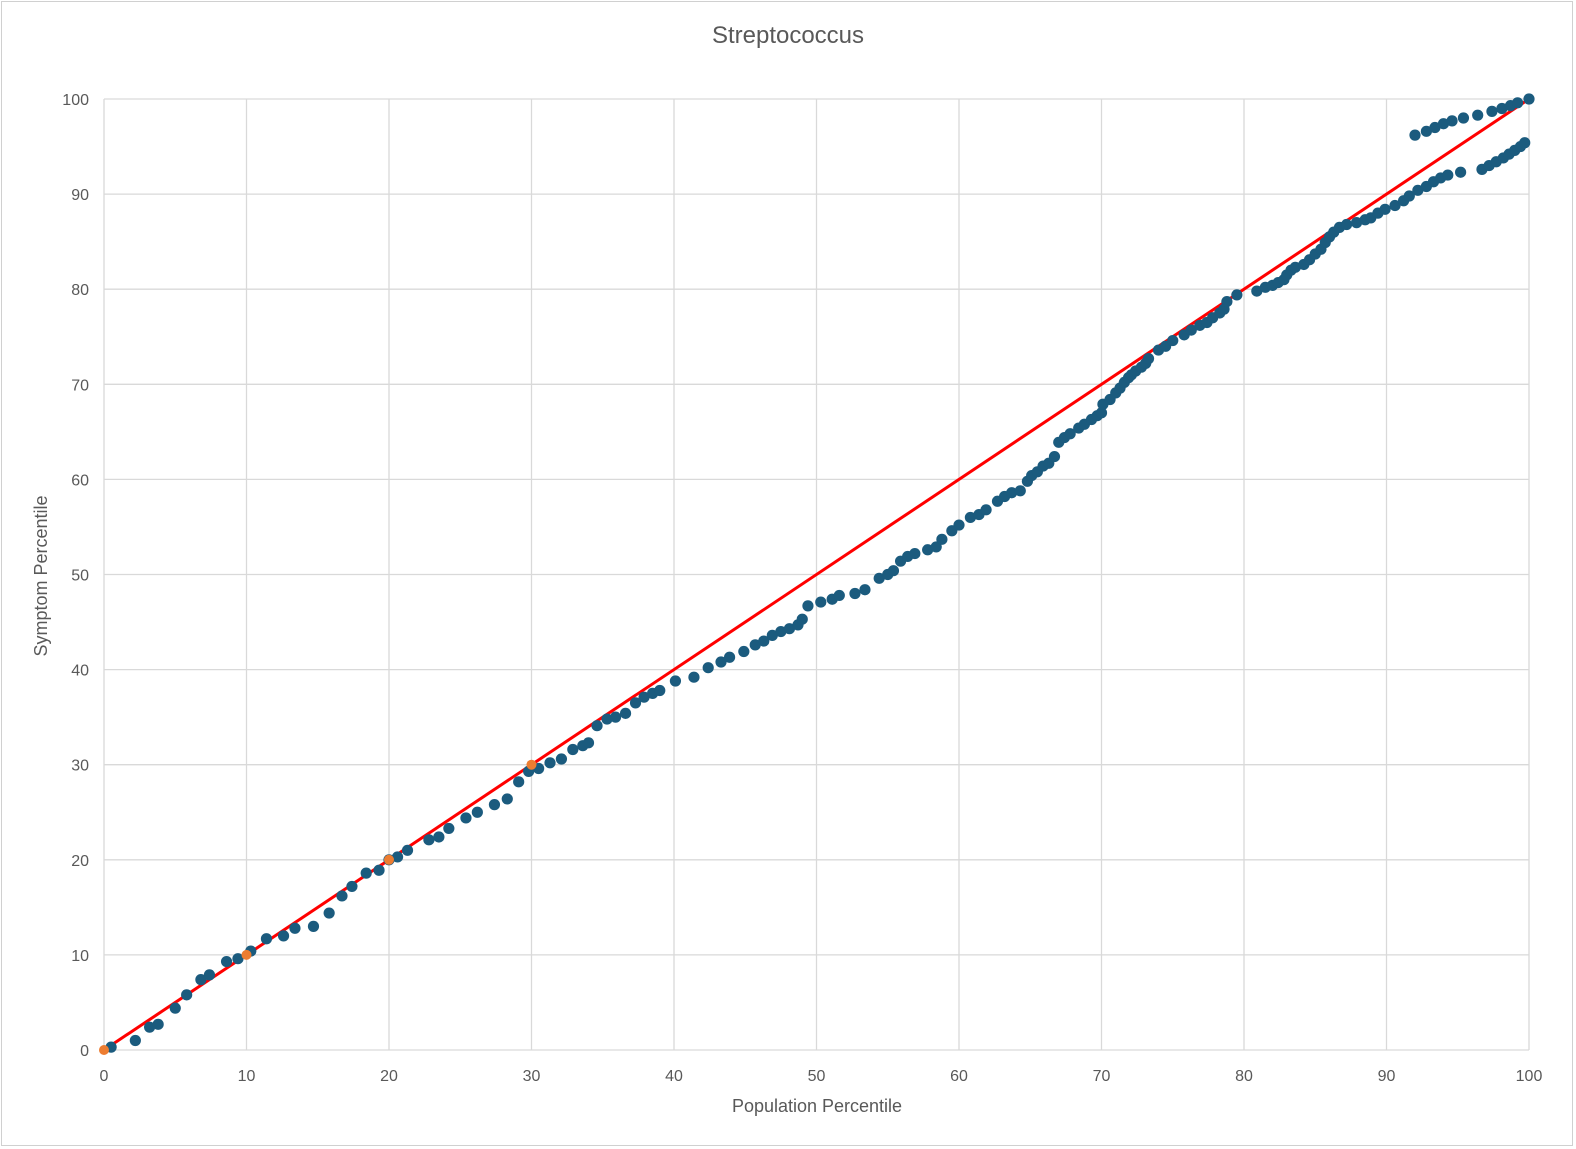 The image size is (1576, 1149). Describe the element at coordinates (1529, 1076) in the screenshot. I see `x-tick-label: 100` at that location.